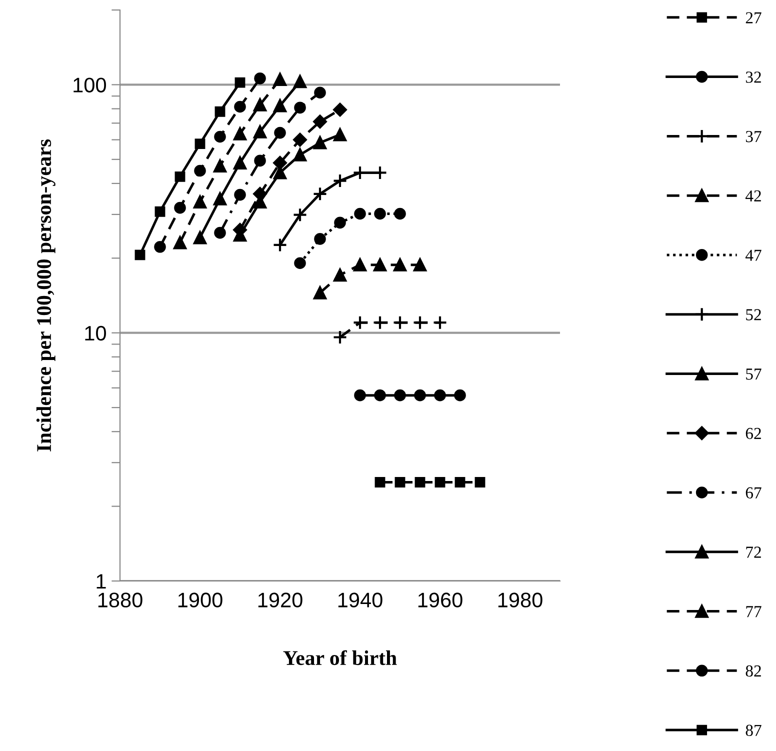  What do you see at coordinates (120, 600) in the screenshot?
I see `x-tick-label: 1880` at bounding box center [120, 600].